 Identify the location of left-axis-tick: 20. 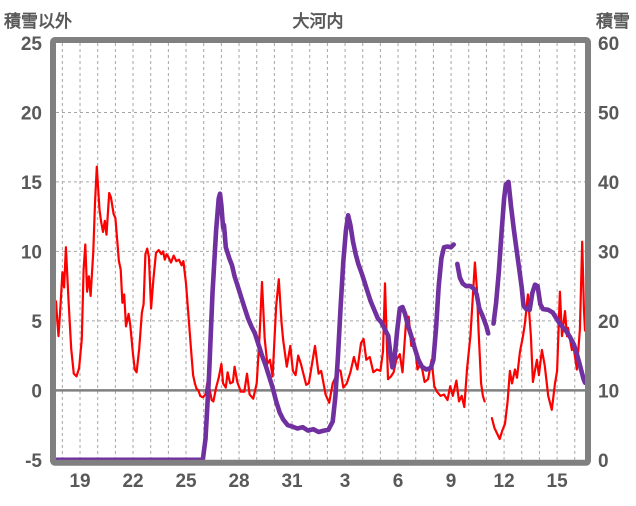
(31, 113).